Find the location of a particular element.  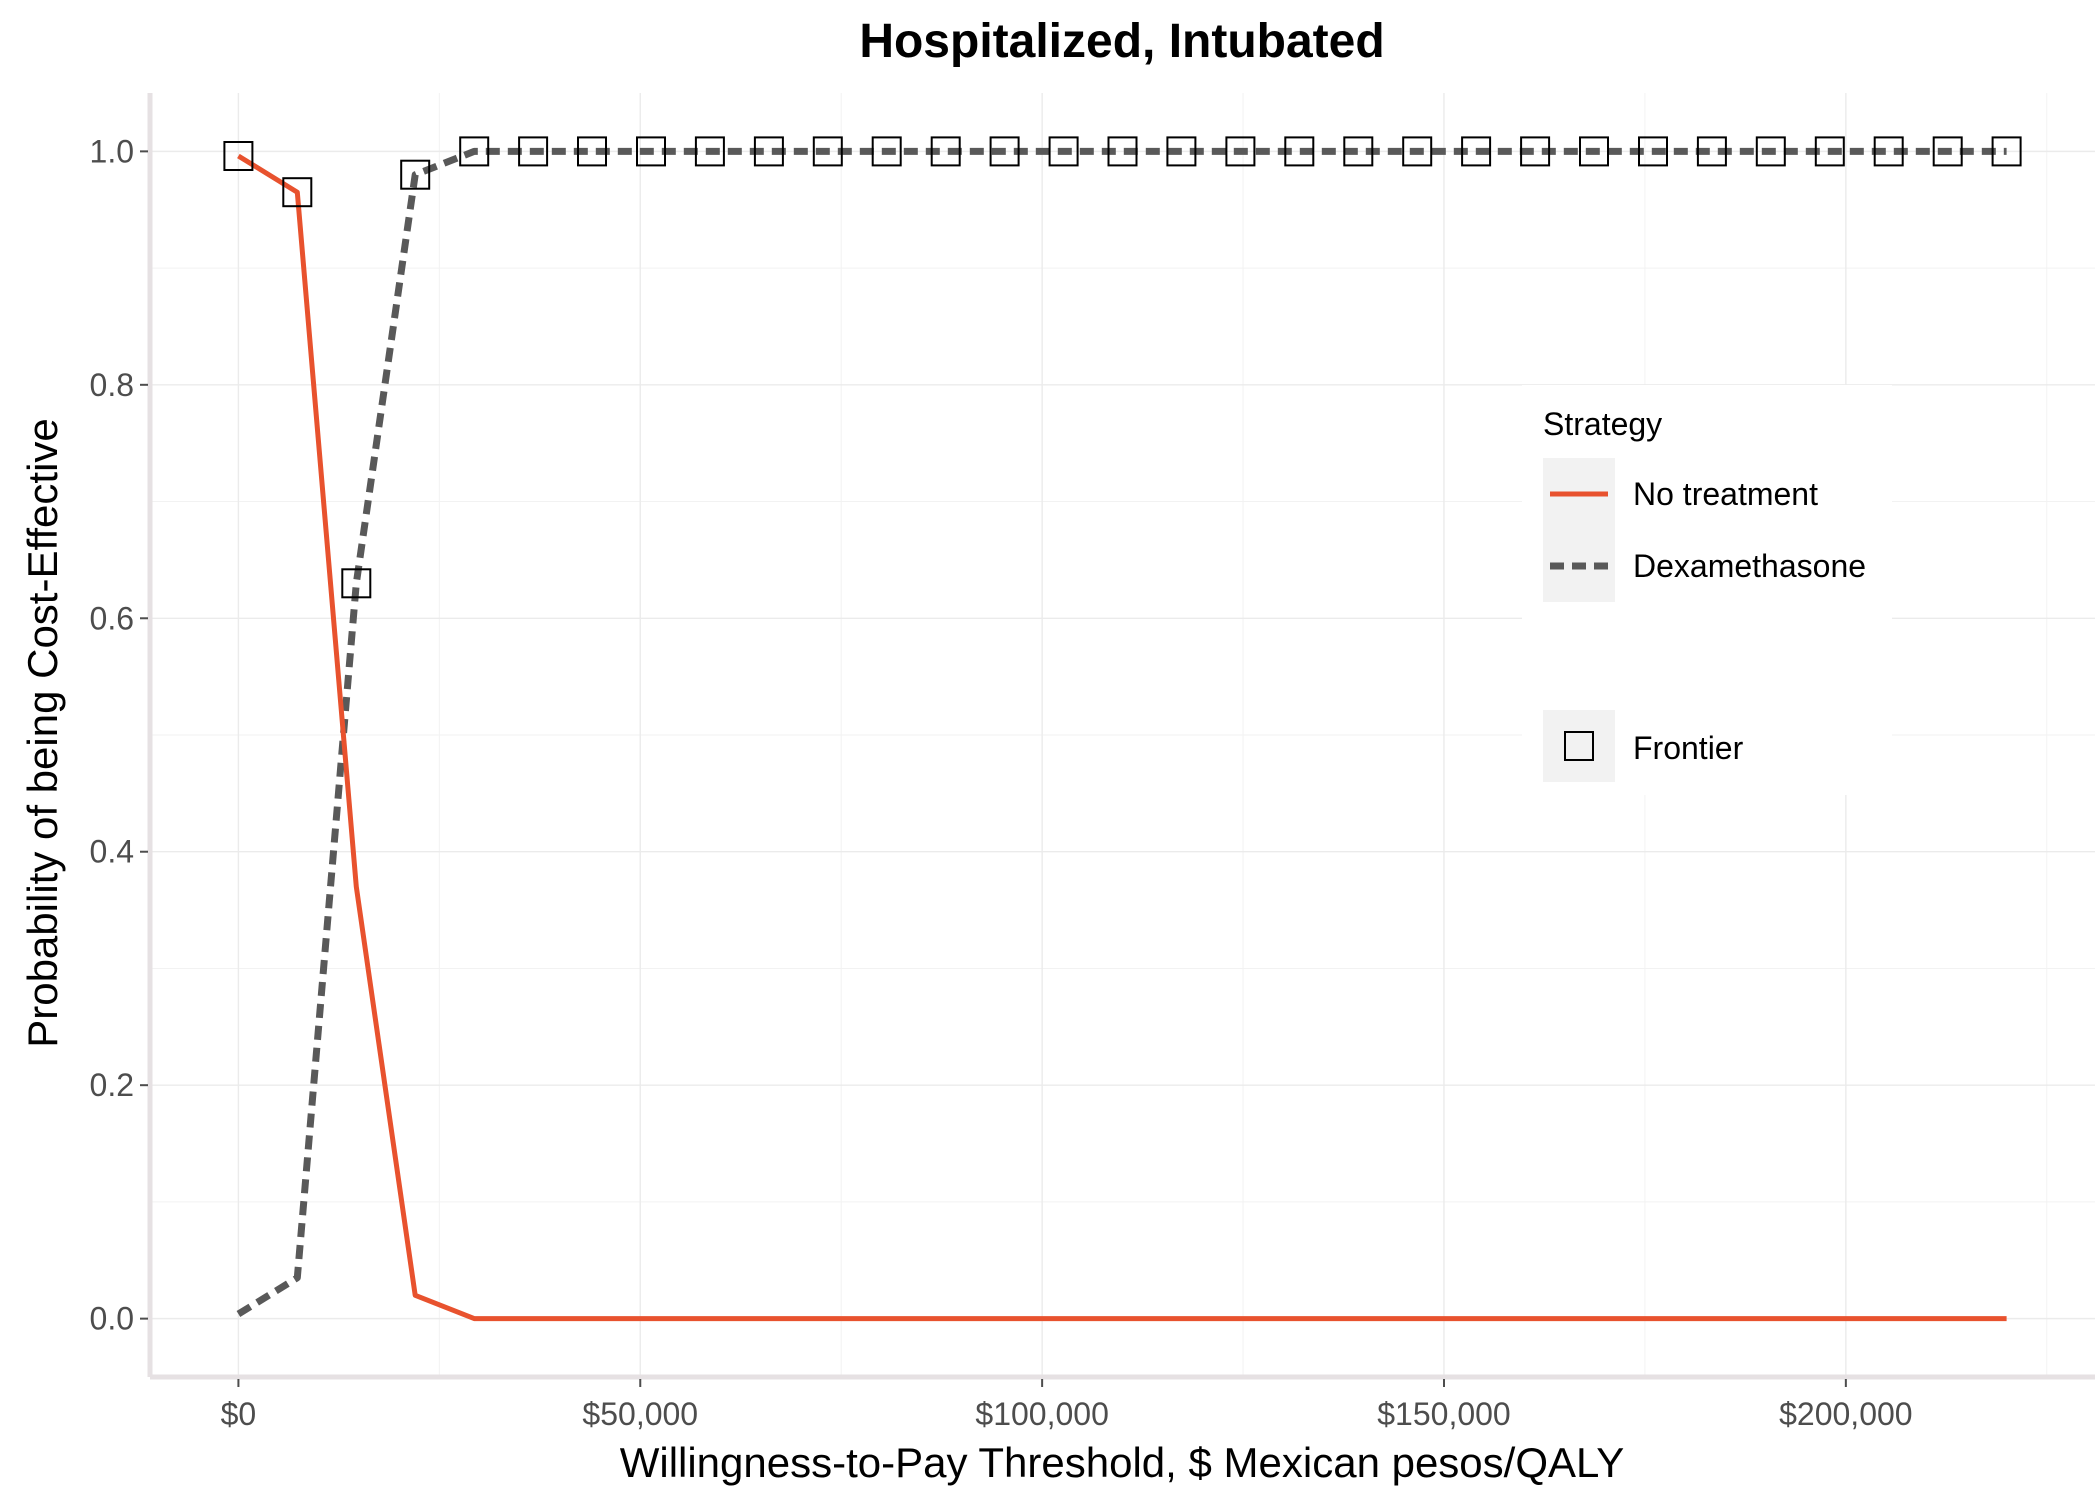

x-tick-label: $200,000 is located at coordinates (1845, 1414).